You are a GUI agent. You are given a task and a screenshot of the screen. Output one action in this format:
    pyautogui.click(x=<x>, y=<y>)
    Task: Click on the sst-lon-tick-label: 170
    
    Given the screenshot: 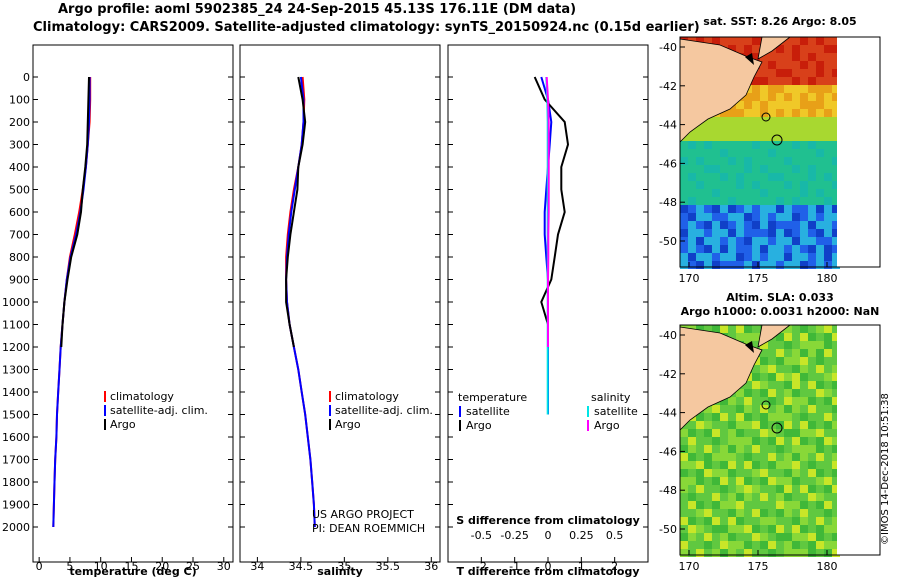 What is the action you would take?
    pyautogui.click(x=689, y=278)
    